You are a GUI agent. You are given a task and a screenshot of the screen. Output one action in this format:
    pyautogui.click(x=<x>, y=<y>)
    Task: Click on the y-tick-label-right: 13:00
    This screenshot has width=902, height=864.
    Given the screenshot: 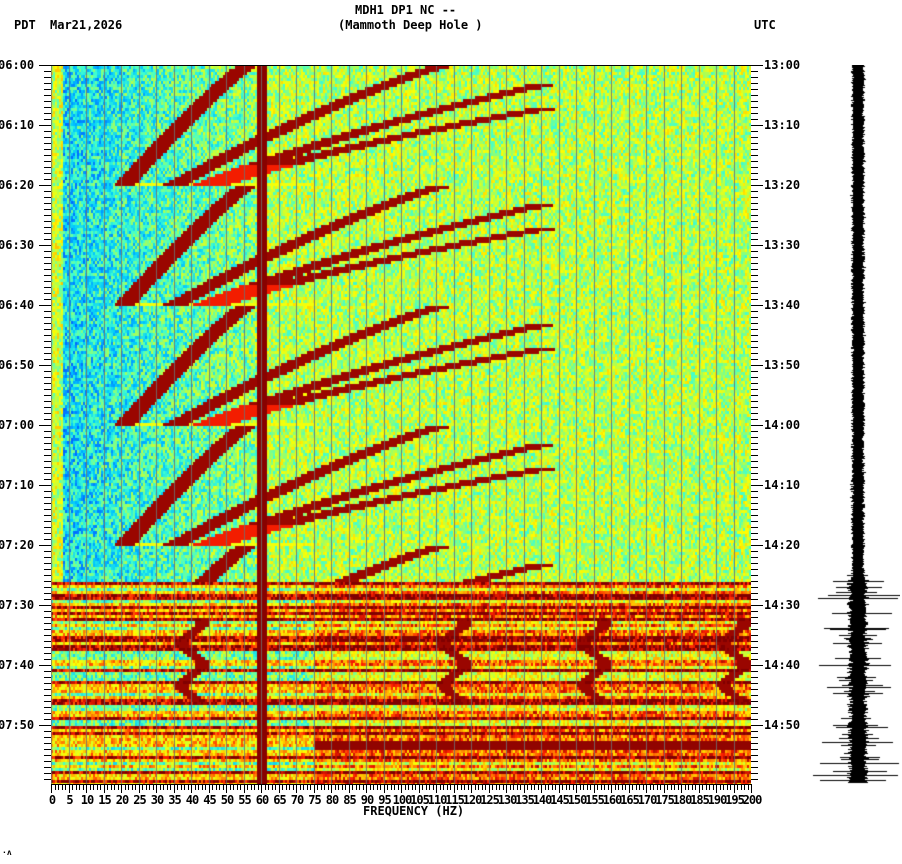 What is the action you would take?
    pyautogui.click(x=782, y=65)
    